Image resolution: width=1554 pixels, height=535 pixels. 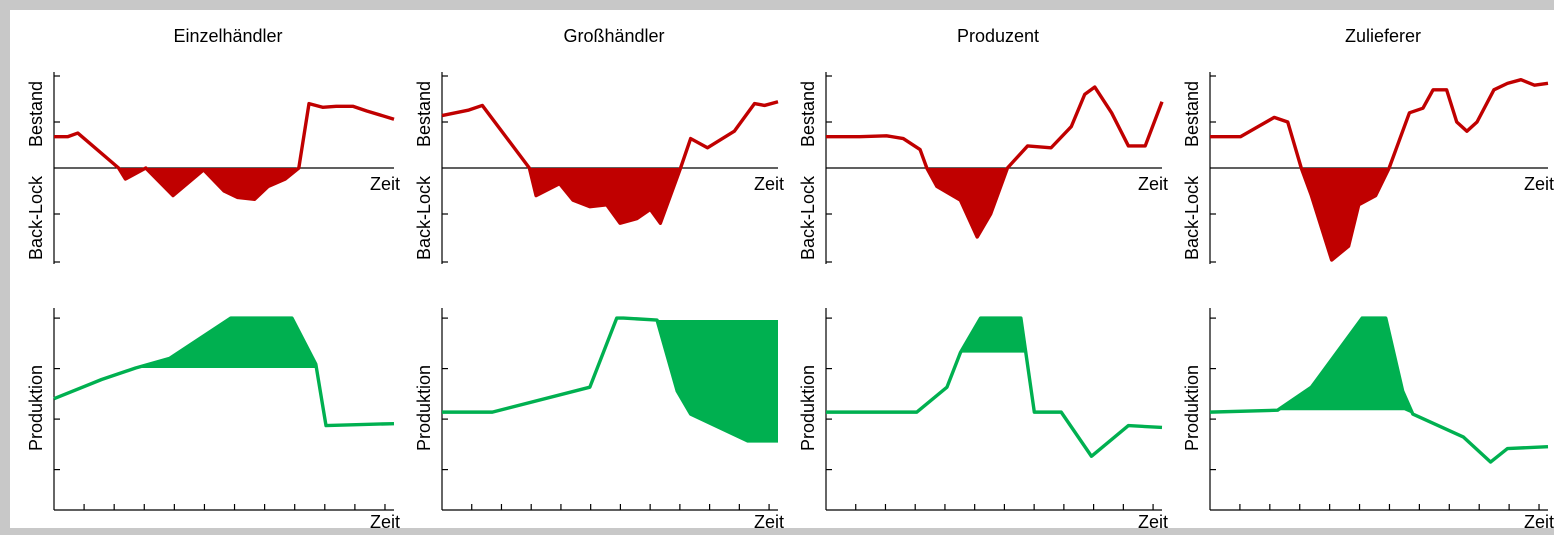 I want to click on panel-title: Einzelhändler, so click(x=227, y=36).